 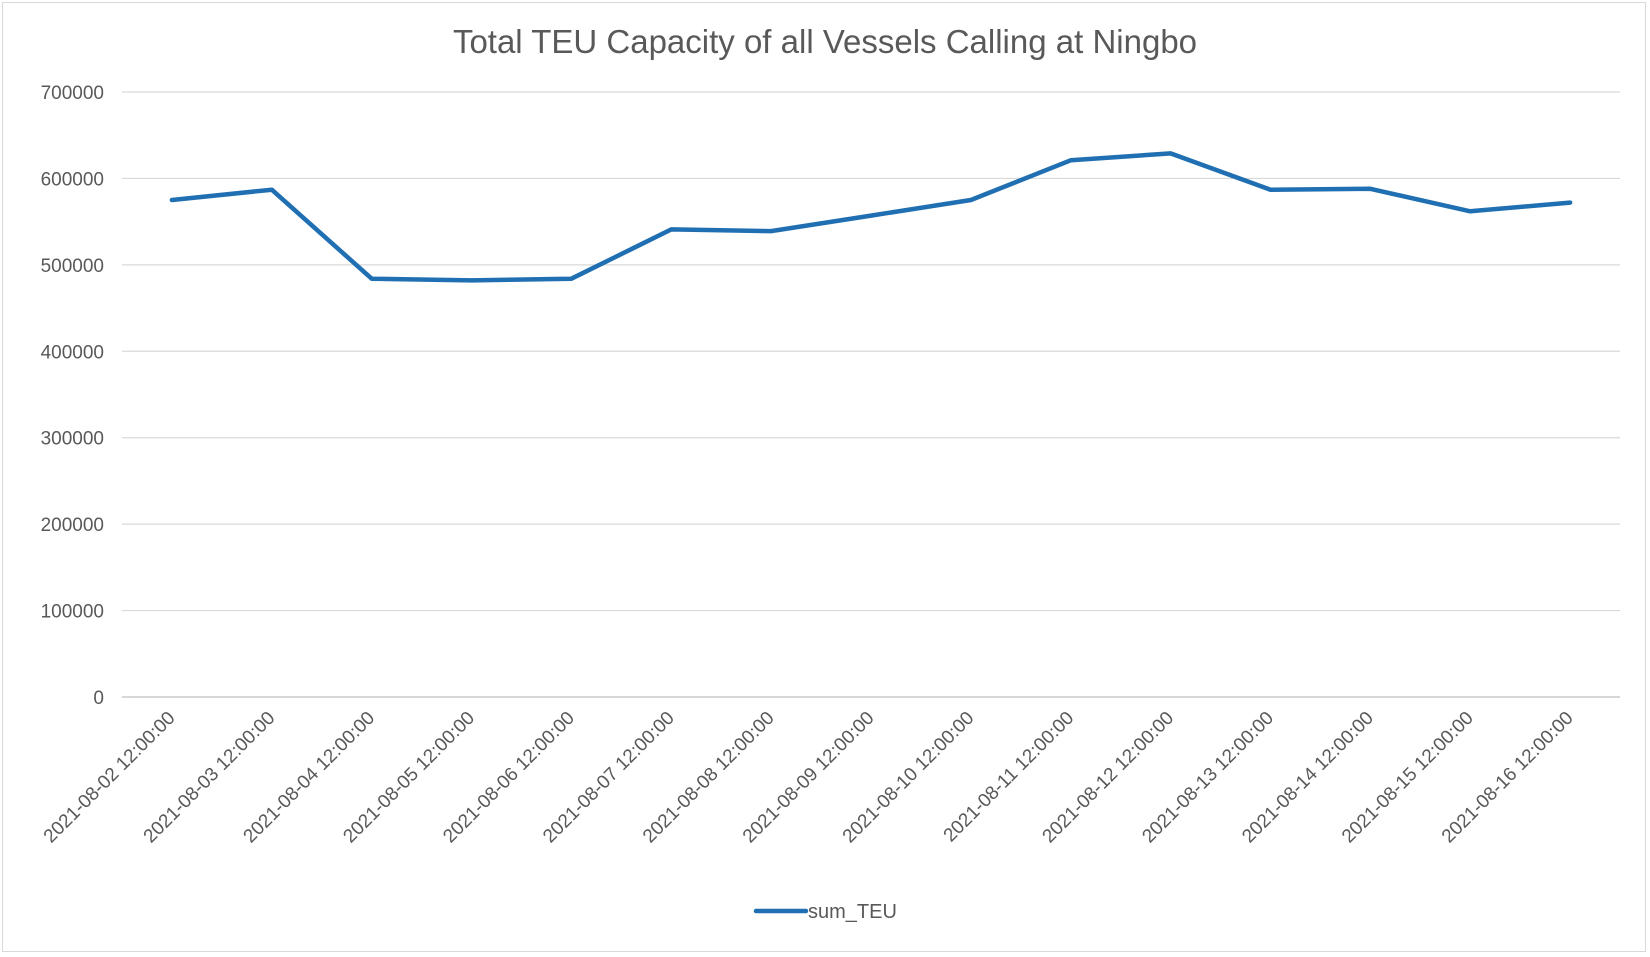 I want to click on y-tick-label: 300000, so click(x=72, y=439).